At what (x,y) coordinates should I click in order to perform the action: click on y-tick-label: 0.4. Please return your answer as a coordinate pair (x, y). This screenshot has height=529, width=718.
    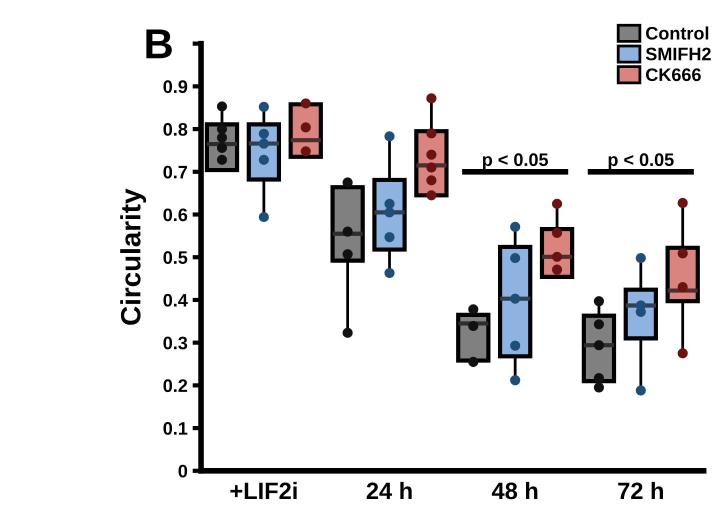
    Looking at the image, I should click on (175, 300).